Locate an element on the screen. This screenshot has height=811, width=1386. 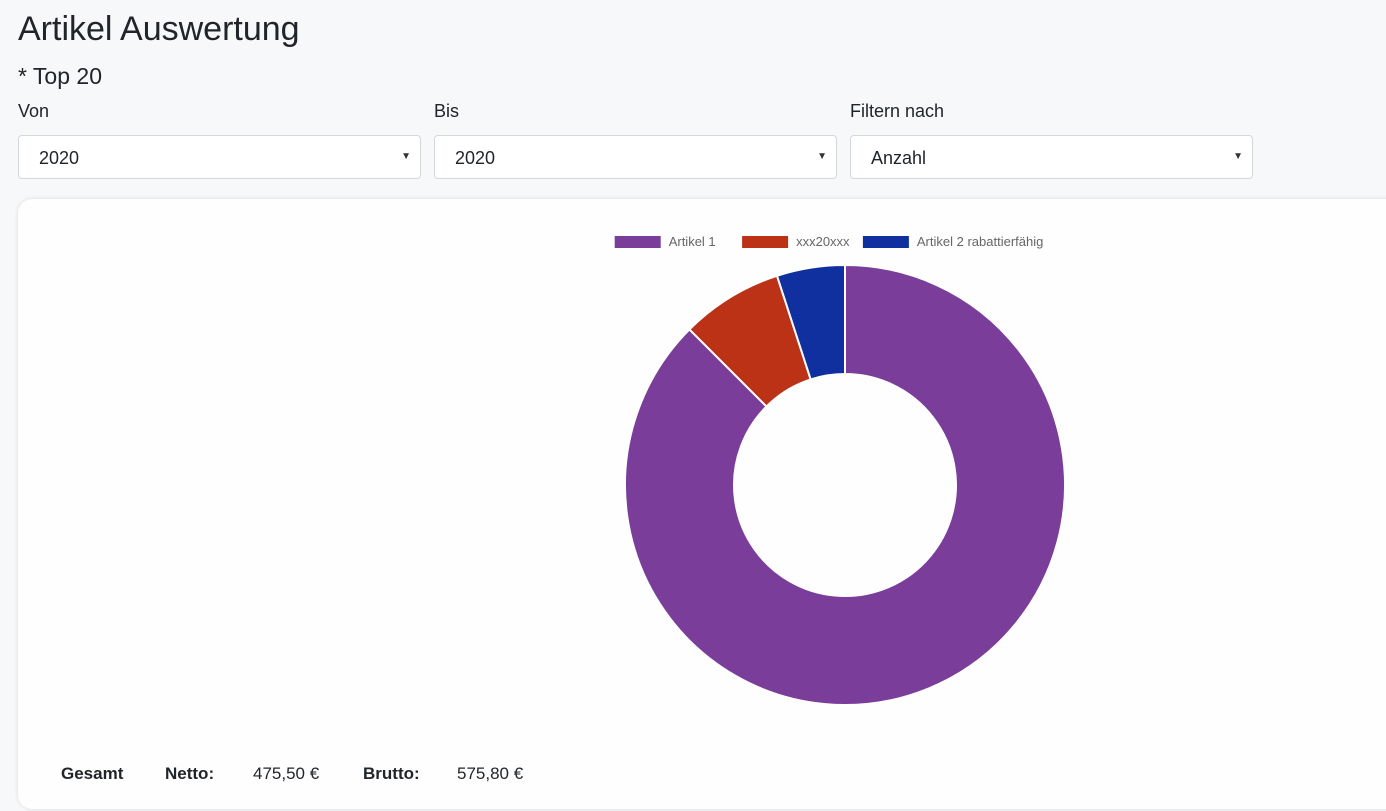
page-subtitle: * Top 20 is located at coordinates (60, 76).